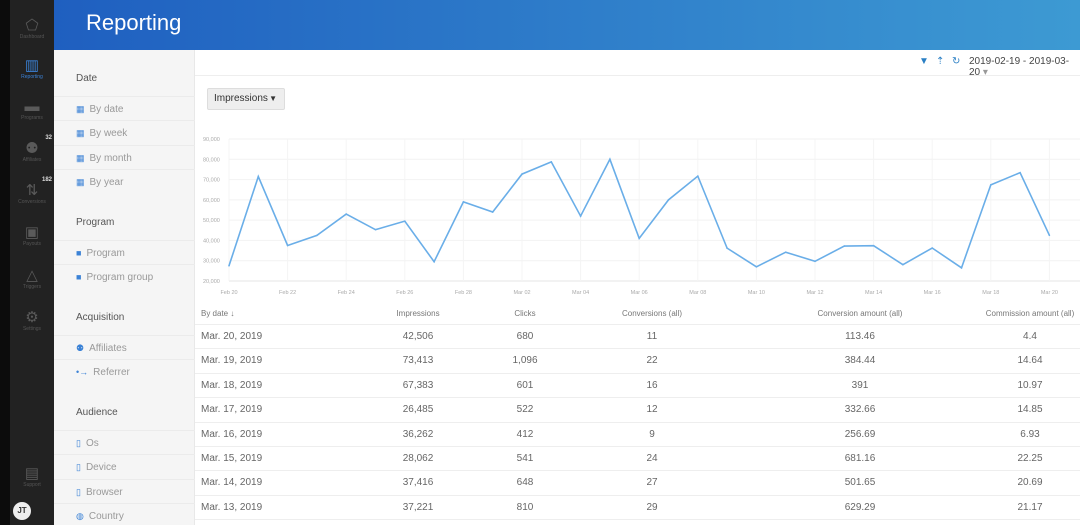 The width and height of the screenshot is (1080, 529). I want to click on cell: 810, so click(525, 507).